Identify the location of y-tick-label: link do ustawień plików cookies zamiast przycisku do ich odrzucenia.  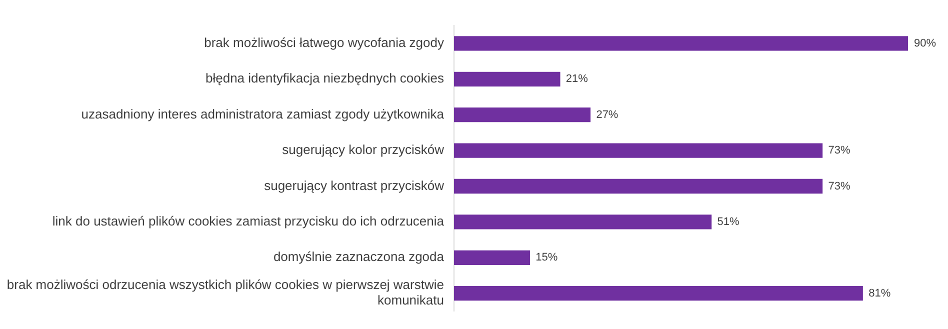
(248, 221).